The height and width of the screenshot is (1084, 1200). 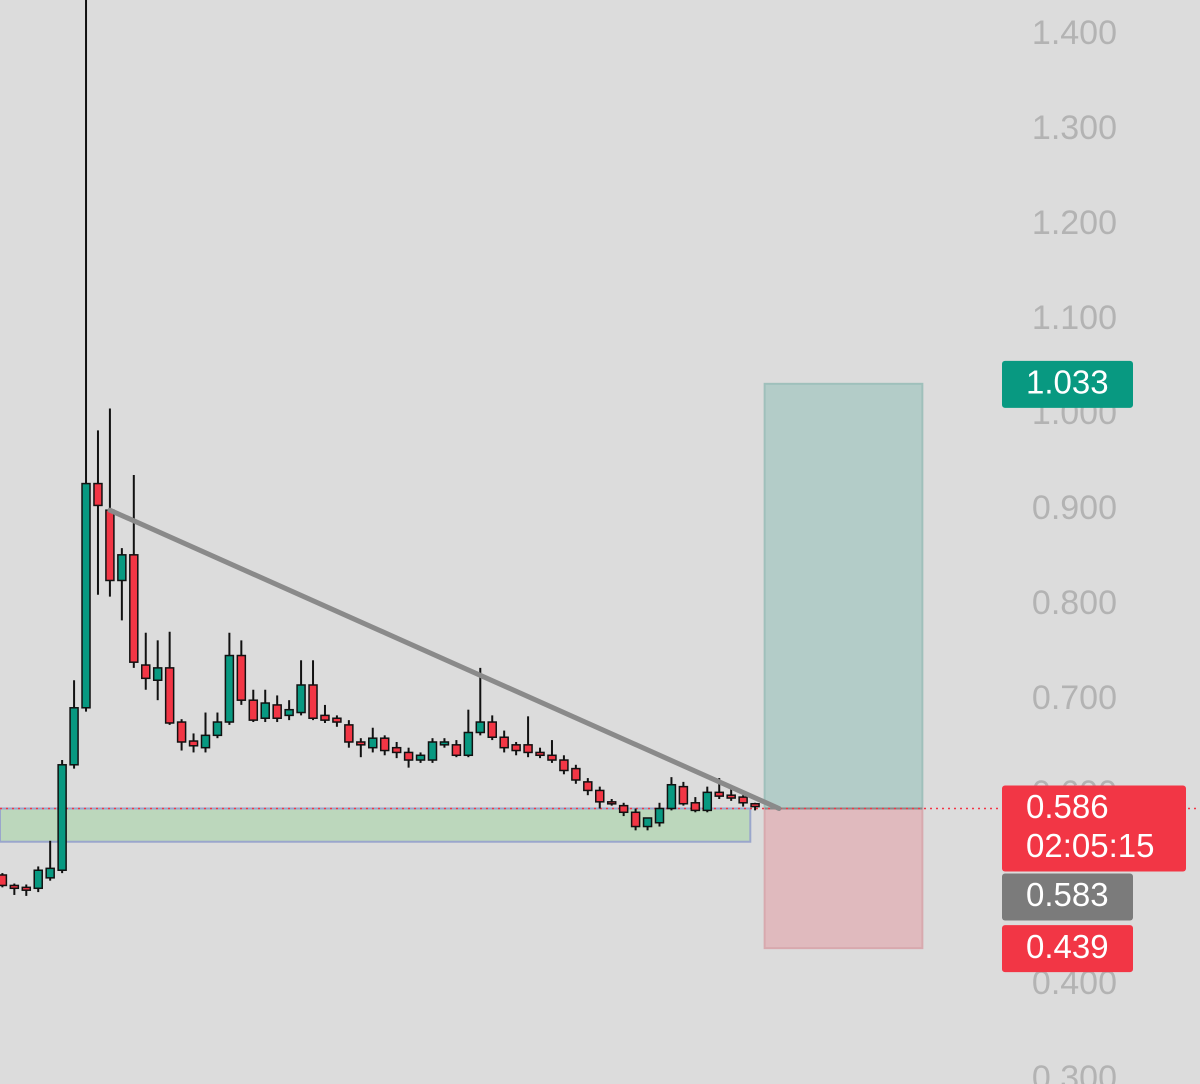 What do you see at coordinates (1074, 33) in the screenshot?
I see `y-tick-label: 1.400` at bounding box center [1074, 33].